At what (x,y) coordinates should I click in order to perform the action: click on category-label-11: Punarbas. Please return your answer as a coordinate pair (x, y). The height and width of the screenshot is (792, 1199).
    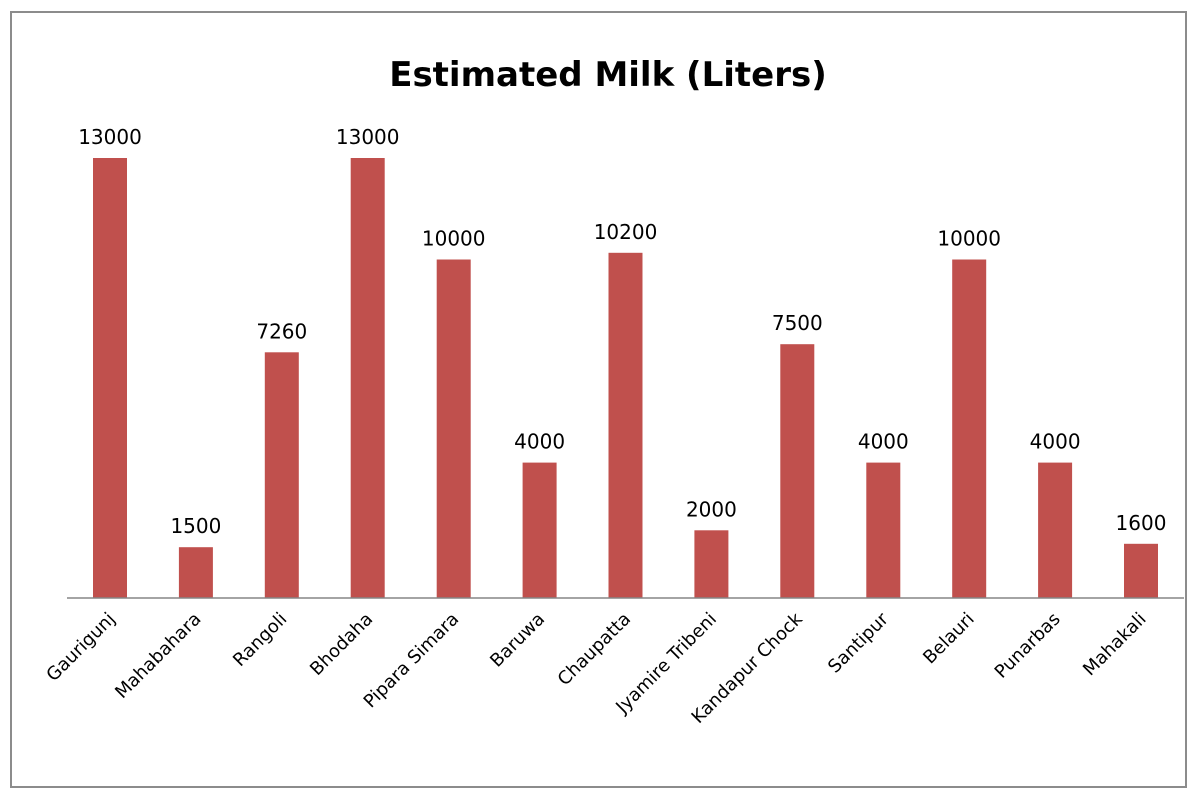
    Looking at the image, I should click on (1028, 646).